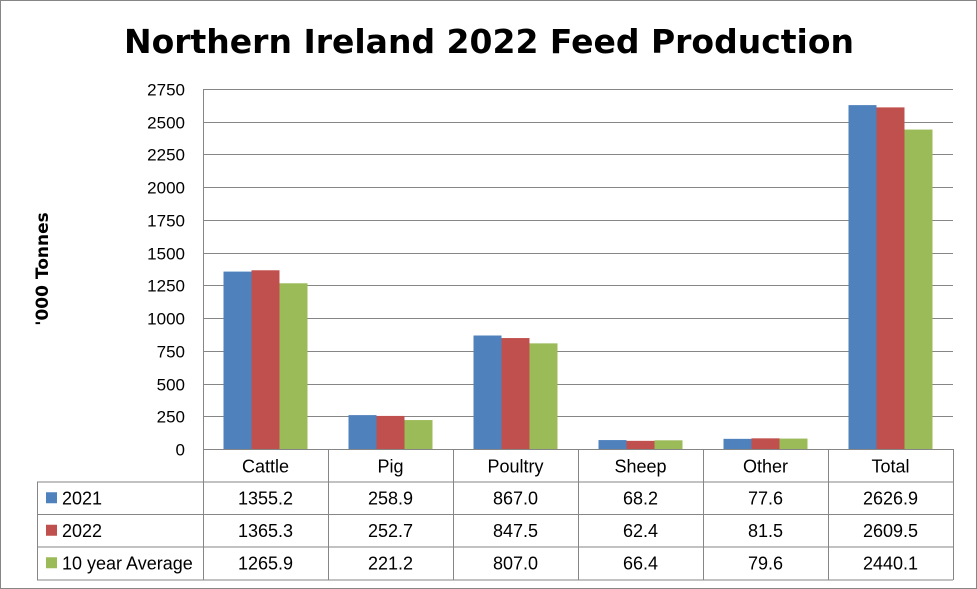 The height and width of the screenshot is (589, 977). What do you see at coordinates (489, 41) in the screenshot?
I see `chart-title: Northern Ireland 2022 Feed Production` at bounding box center [489, 41].